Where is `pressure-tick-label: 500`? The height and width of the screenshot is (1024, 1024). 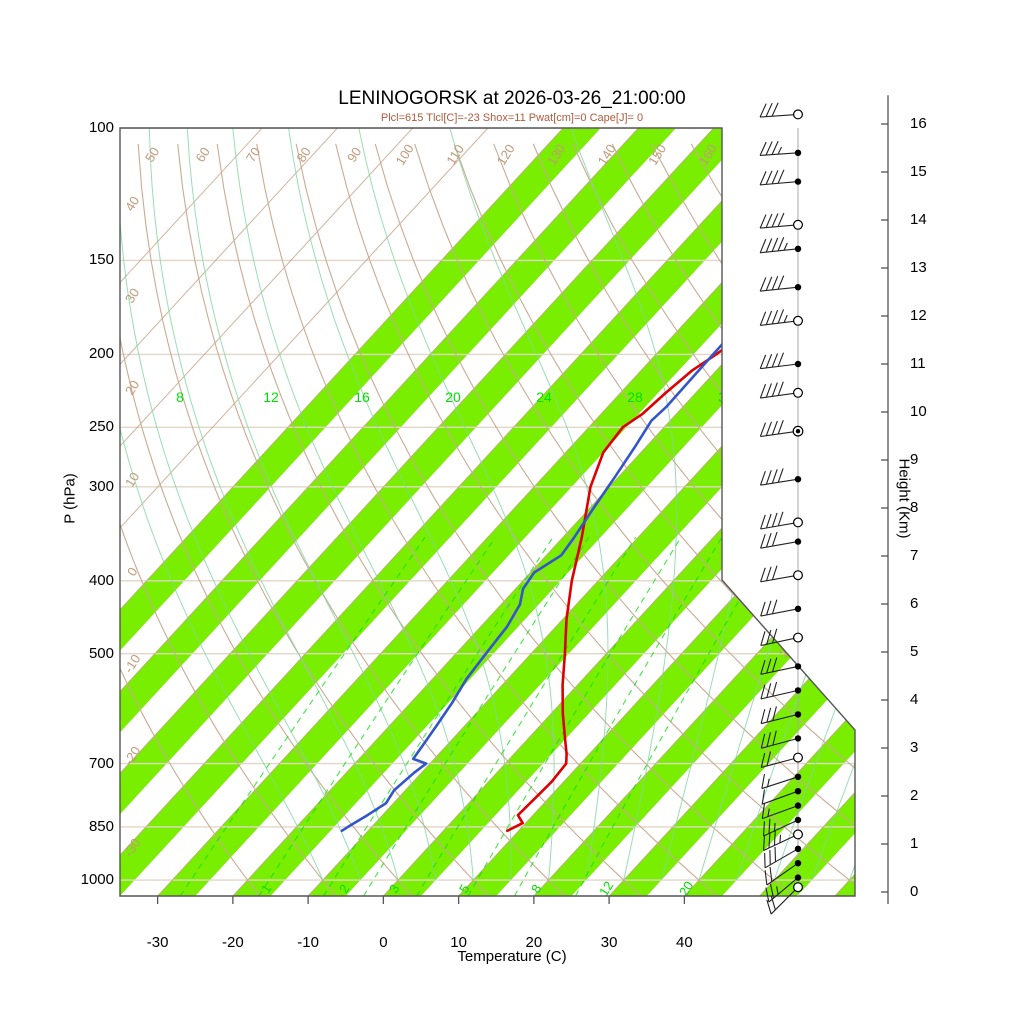
pressure-tick-label: 500 is located at coordinates (101, 653).